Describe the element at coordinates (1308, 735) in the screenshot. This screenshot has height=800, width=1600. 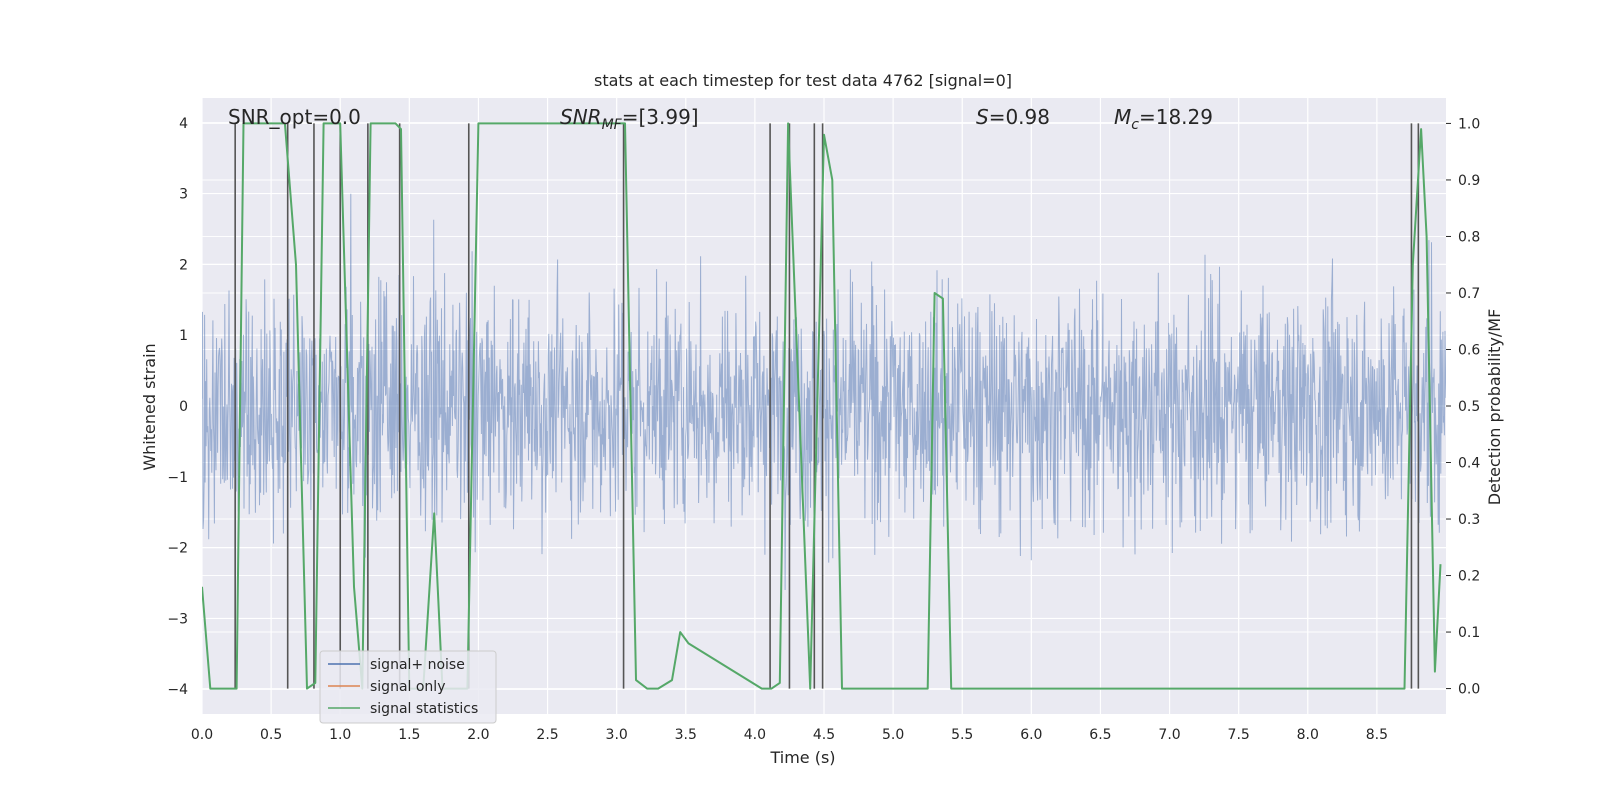
I see `x-tick-label: 8.0` at that location.